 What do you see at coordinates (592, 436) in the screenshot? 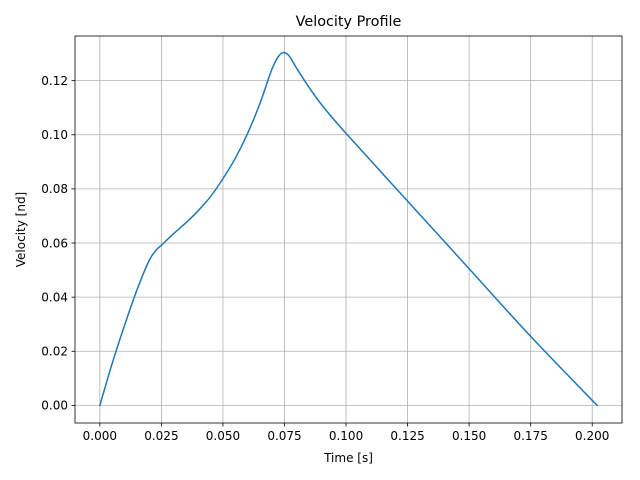
I see `x-tick-label: 0.200` at bounding box center [592, 436].